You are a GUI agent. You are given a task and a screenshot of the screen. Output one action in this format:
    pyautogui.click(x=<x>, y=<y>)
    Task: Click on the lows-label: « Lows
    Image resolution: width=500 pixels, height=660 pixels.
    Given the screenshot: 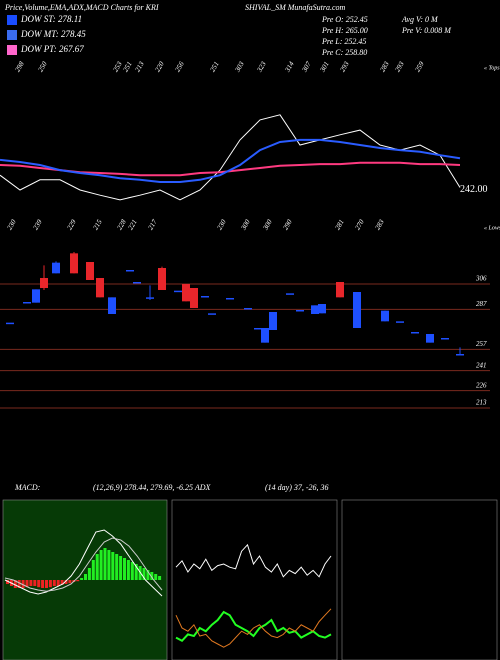 What is the action you would take?
    pyautogui.click(x=492, y=228)
    